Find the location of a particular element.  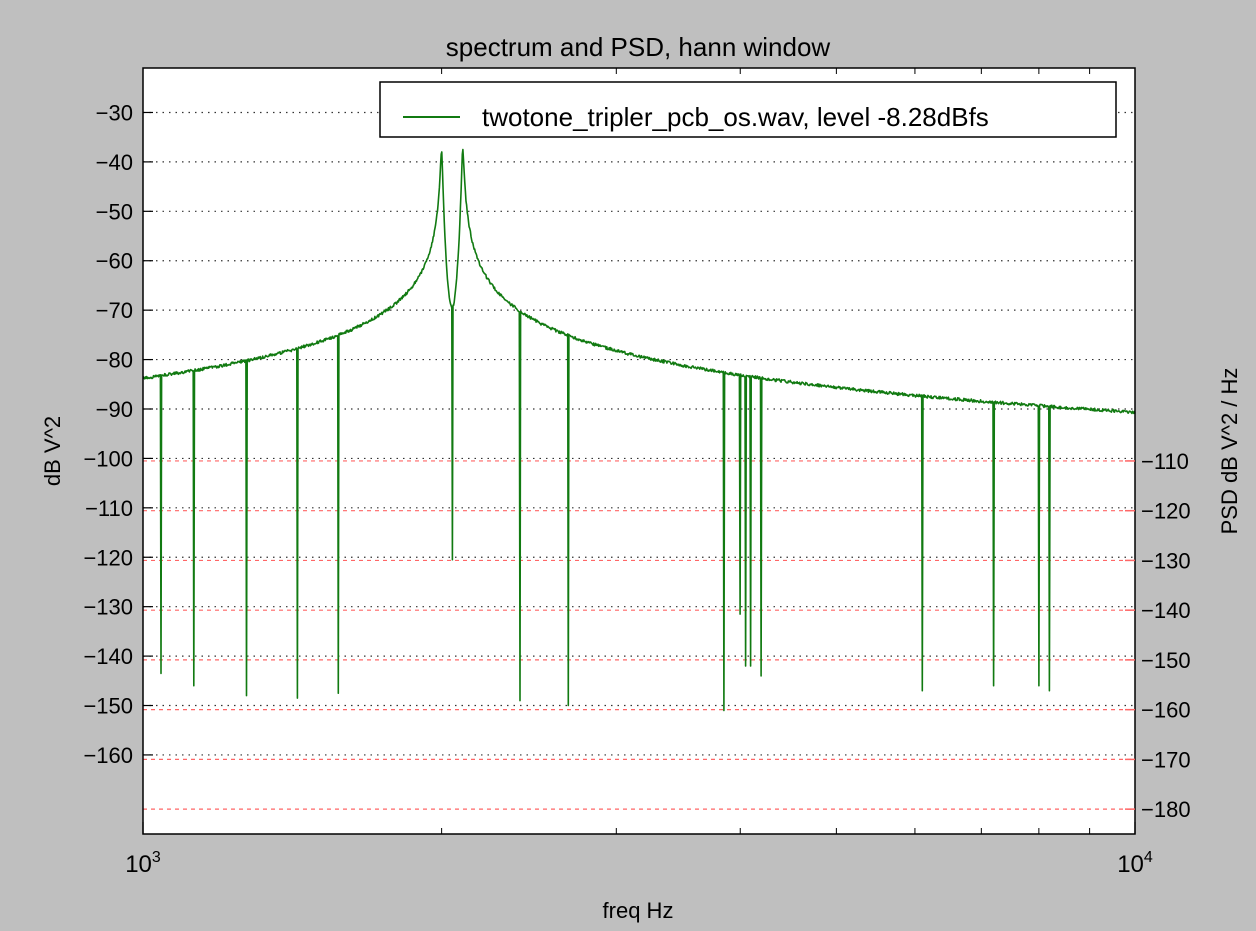

right-axis-ticks: −110 −120 −130 −140 −150 −160 −170 −180 is located at coordinates (1158, 635).